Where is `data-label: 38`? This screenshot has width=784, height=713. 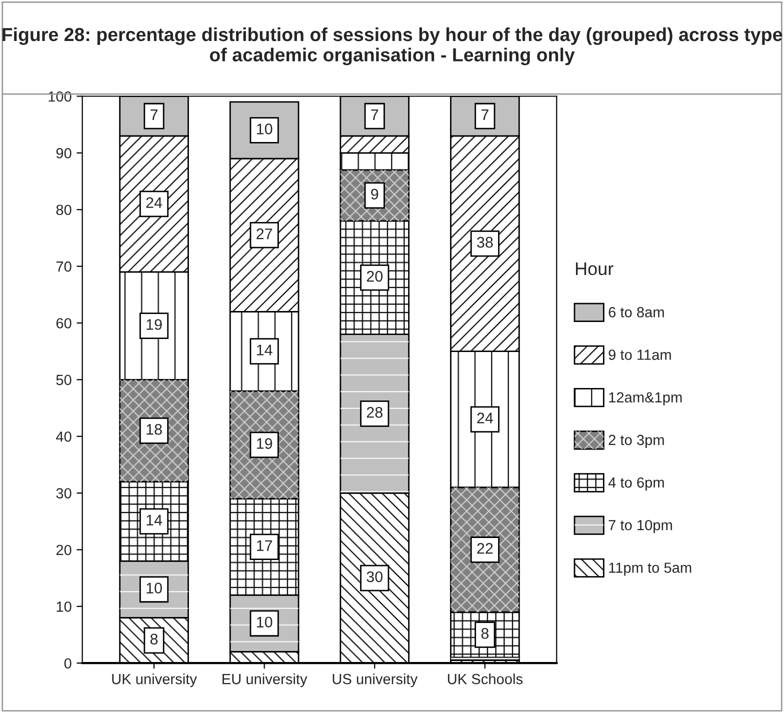
data-label: 38 is located at coordinates (485, 242).